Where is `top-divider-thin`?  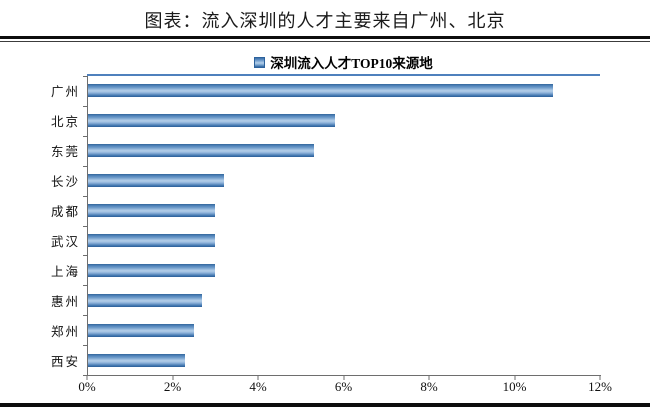 top-divider-thin is located at coordinates (325, 41).